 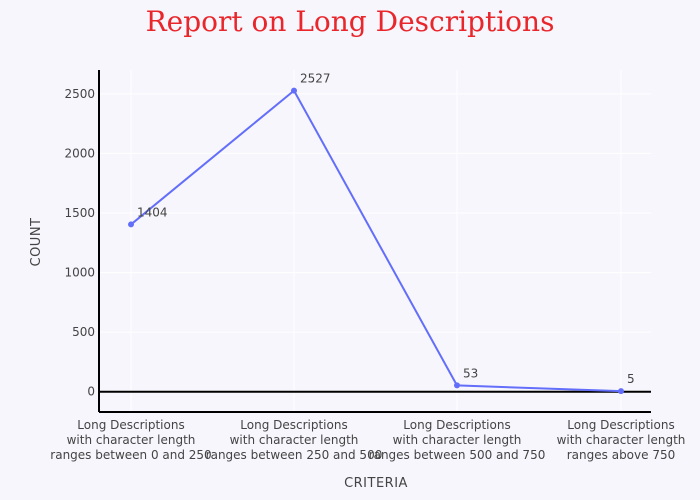 I want to click on data-label: 53, so click(x=470, y=373).